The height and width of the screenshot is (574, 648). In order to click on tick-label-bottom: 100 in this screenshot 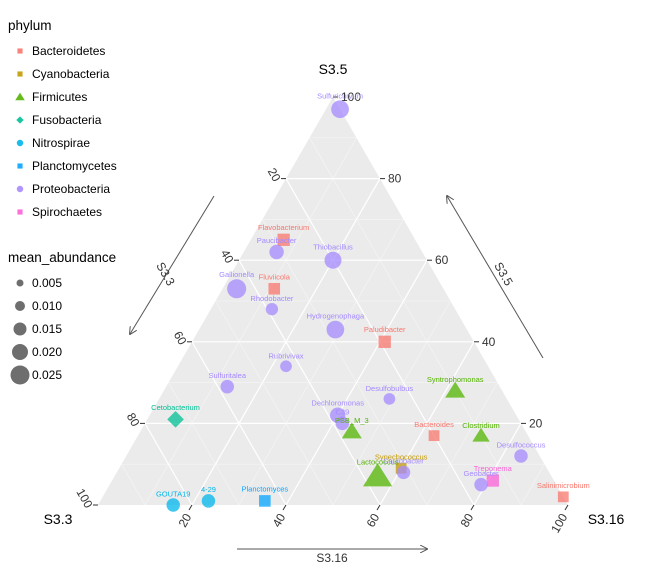, I will do `click(559, 523)`.